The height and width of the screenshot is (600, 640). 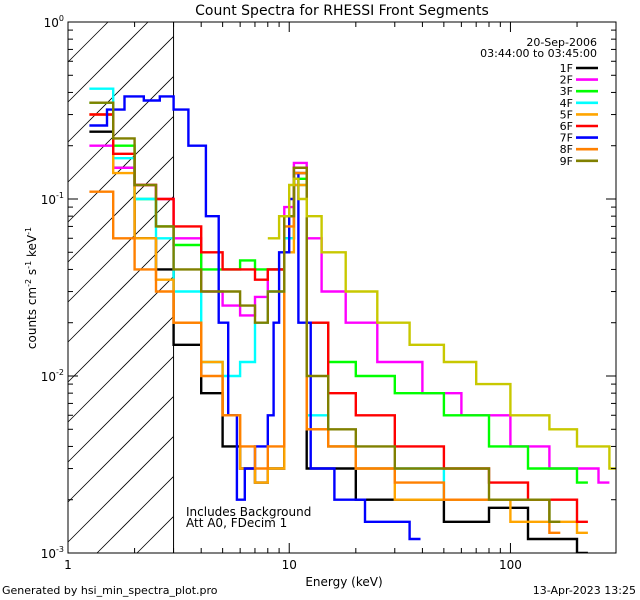 What do you see at coordinates (566, 68) in the screenshot?
I see `legend-label-1f: 1F` at bounding box center [566, 68].